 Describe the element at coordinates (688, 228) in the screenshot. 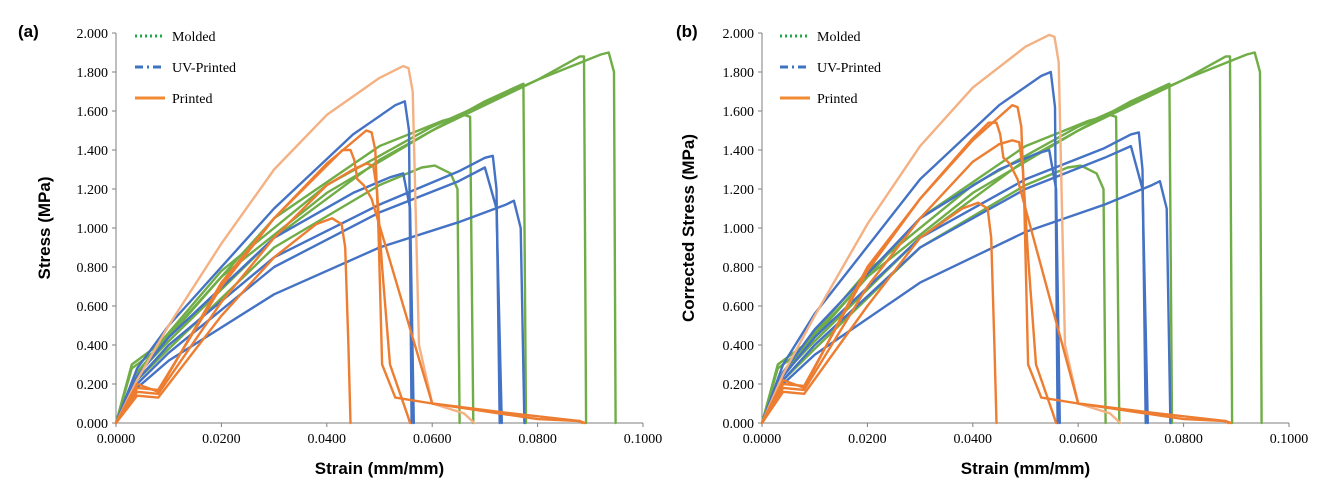

I see `y-axis-title: Corrected Stress (MPa)` at that location.